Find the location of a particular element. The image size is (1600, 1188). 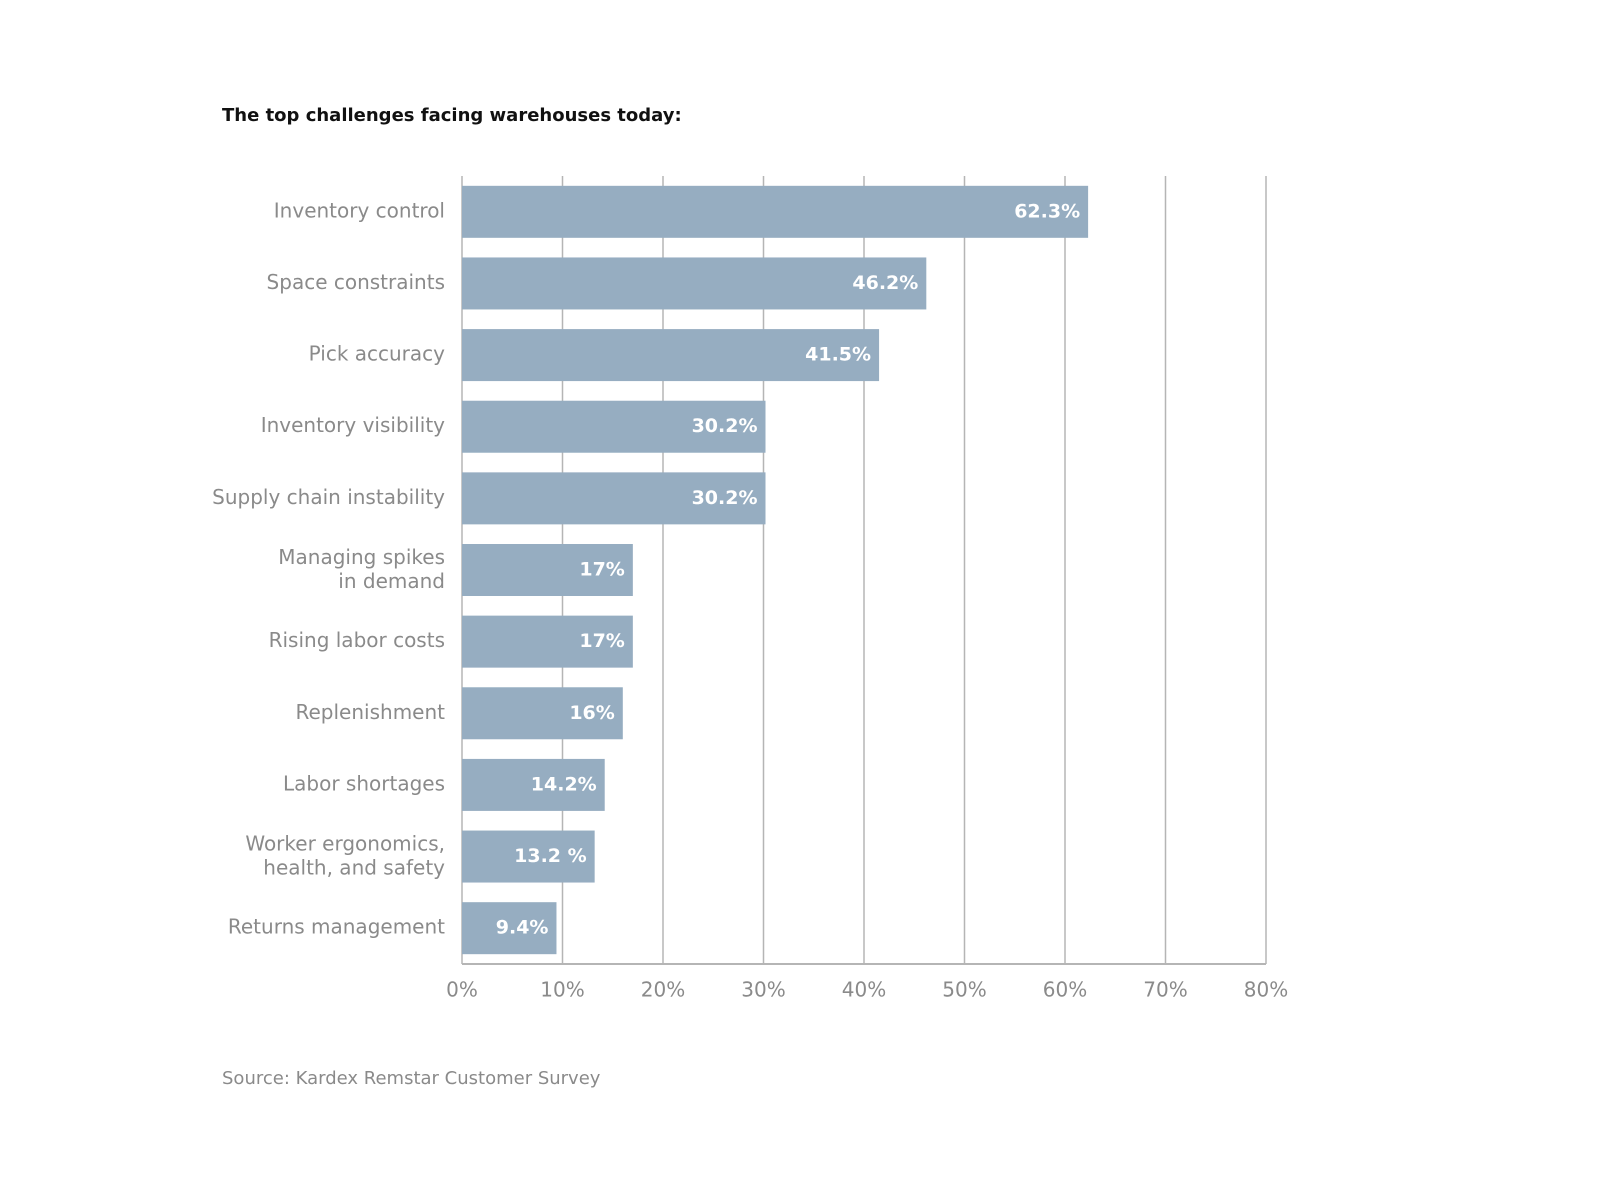

value-label: 46.2% is located at coordinates (885, 283).